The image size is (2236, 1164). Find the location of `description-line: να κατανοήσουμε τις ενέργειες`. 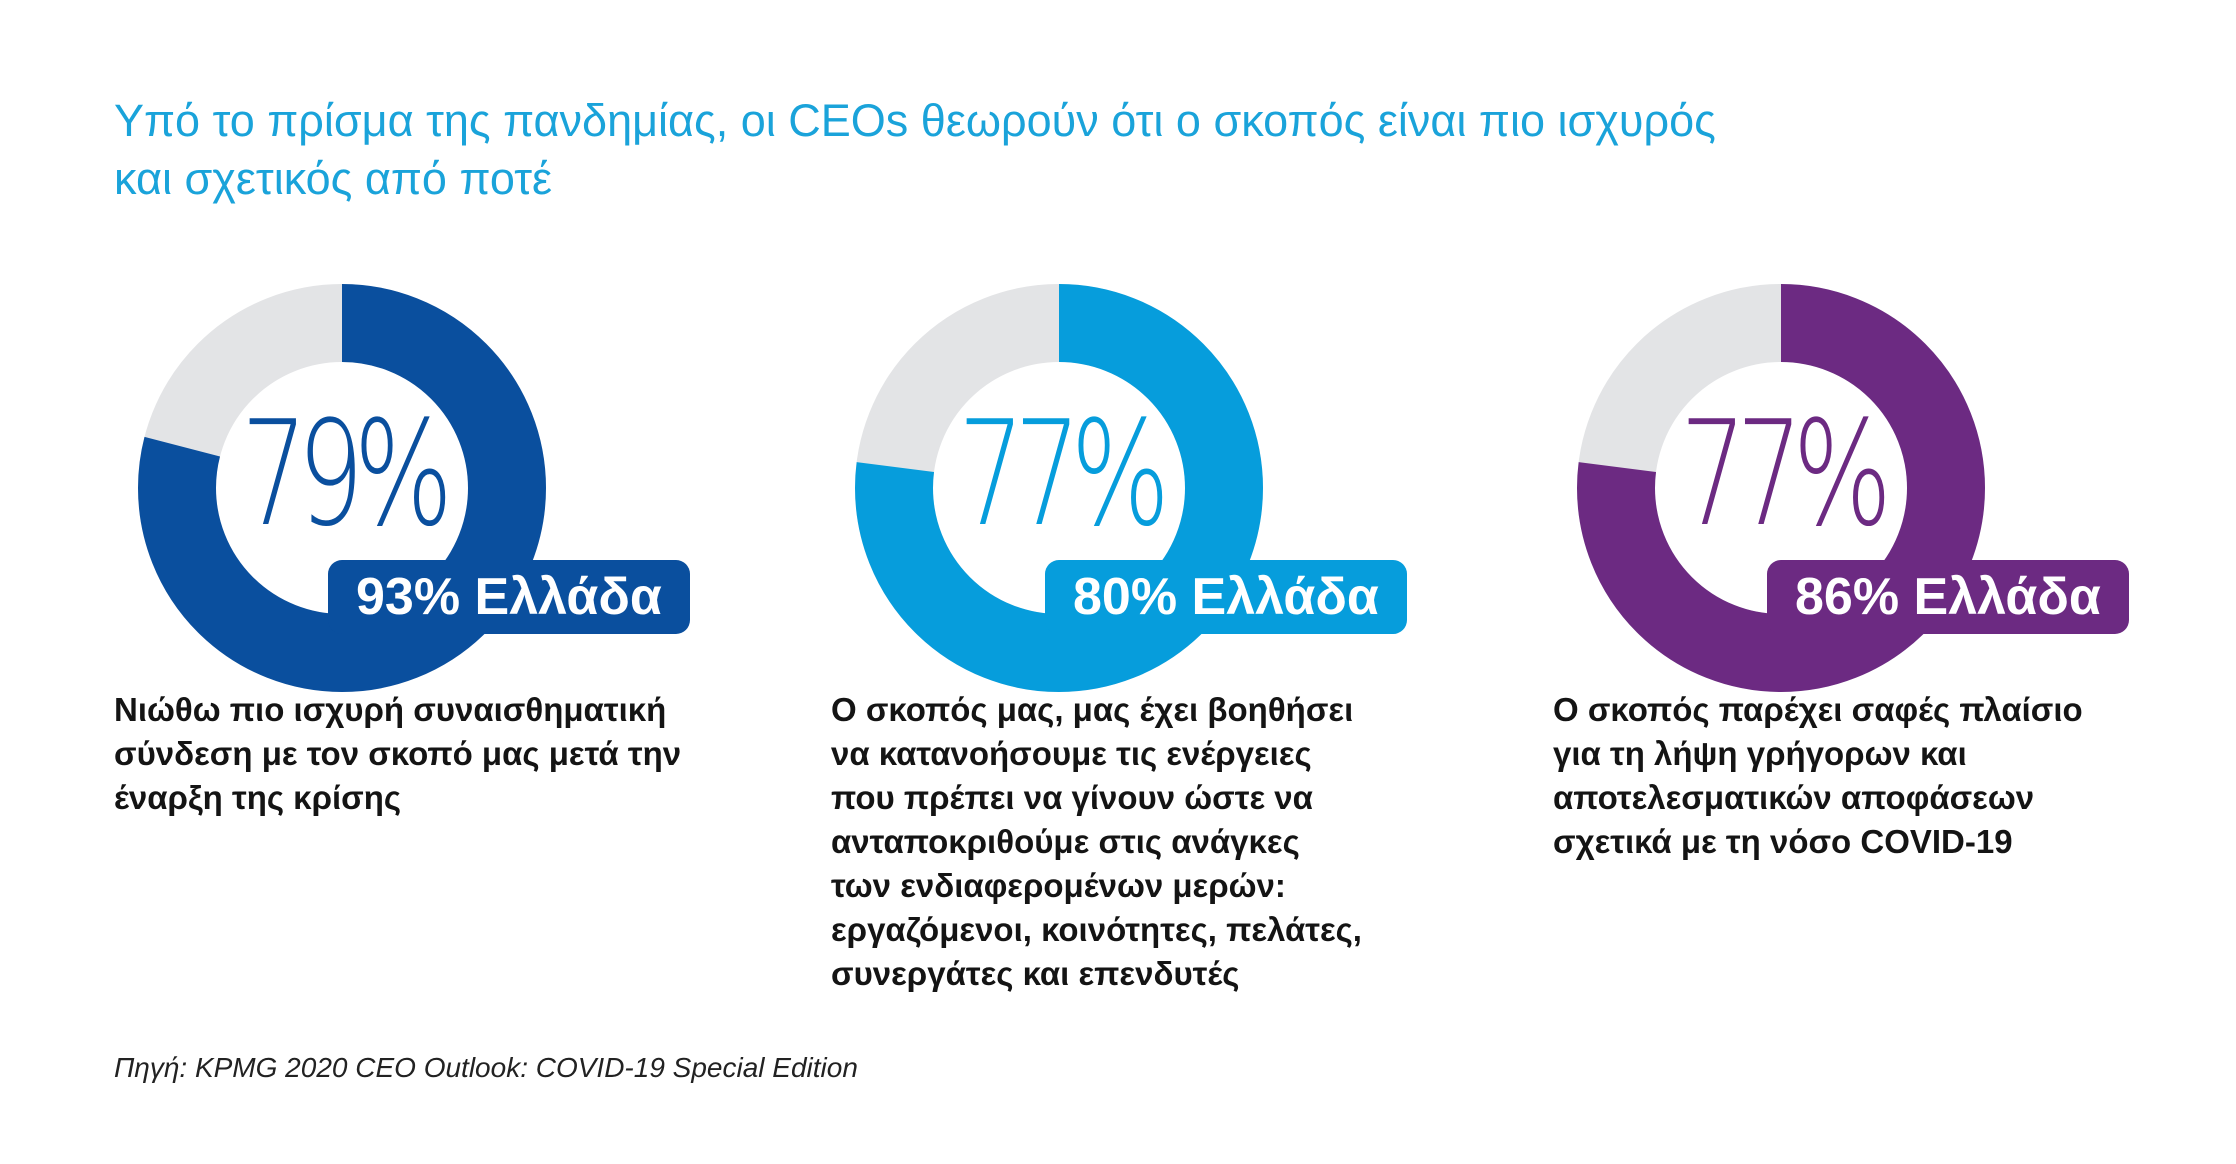

description-line: να κατανοήσουμε τις ενέργειες is located at coordinates (1071, 753).